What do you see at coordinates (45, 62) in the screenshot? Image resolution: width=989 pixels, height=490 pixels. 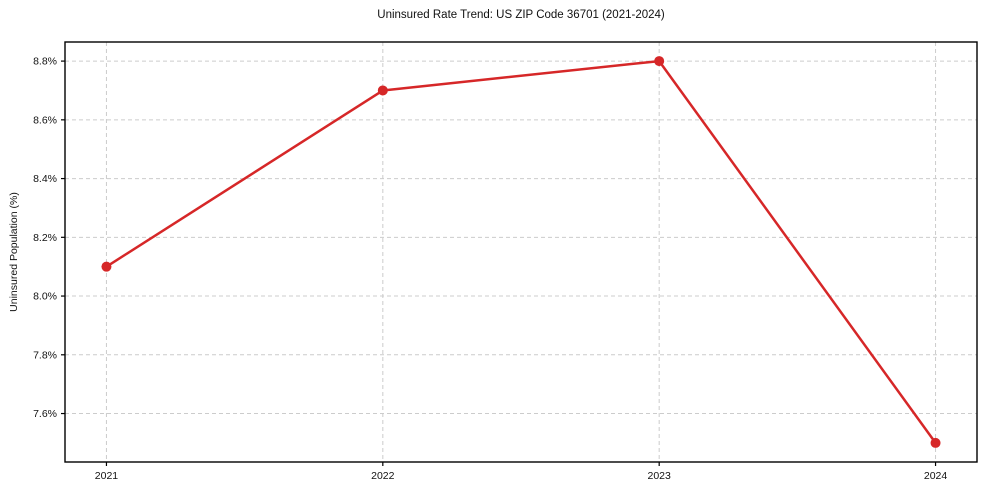 I see `y-tick-label: 8.8%` at bounding box center [45, 62].